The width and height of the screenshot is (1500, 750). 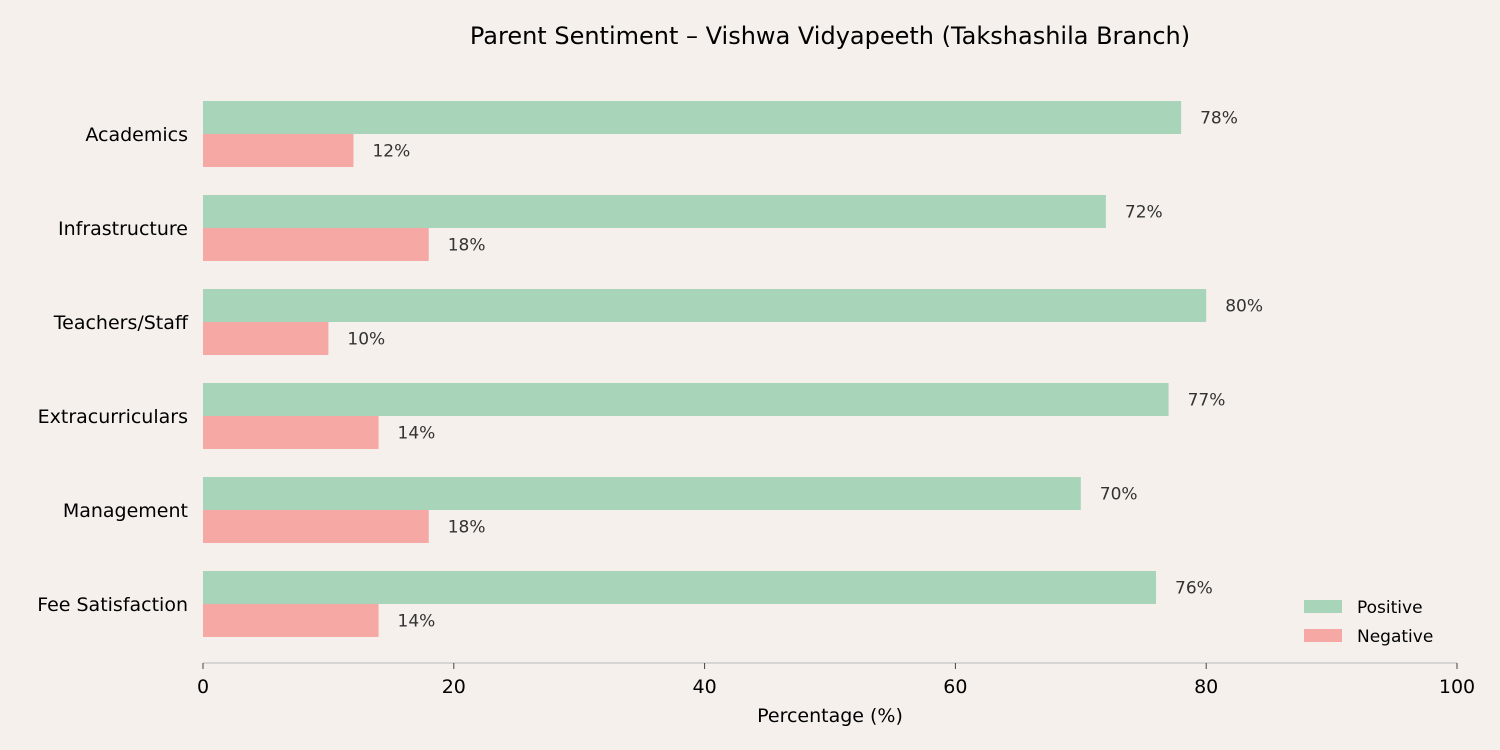 I want to click on value-label-positive-teachers-staff: 80%, so click(x=1244, y=307).